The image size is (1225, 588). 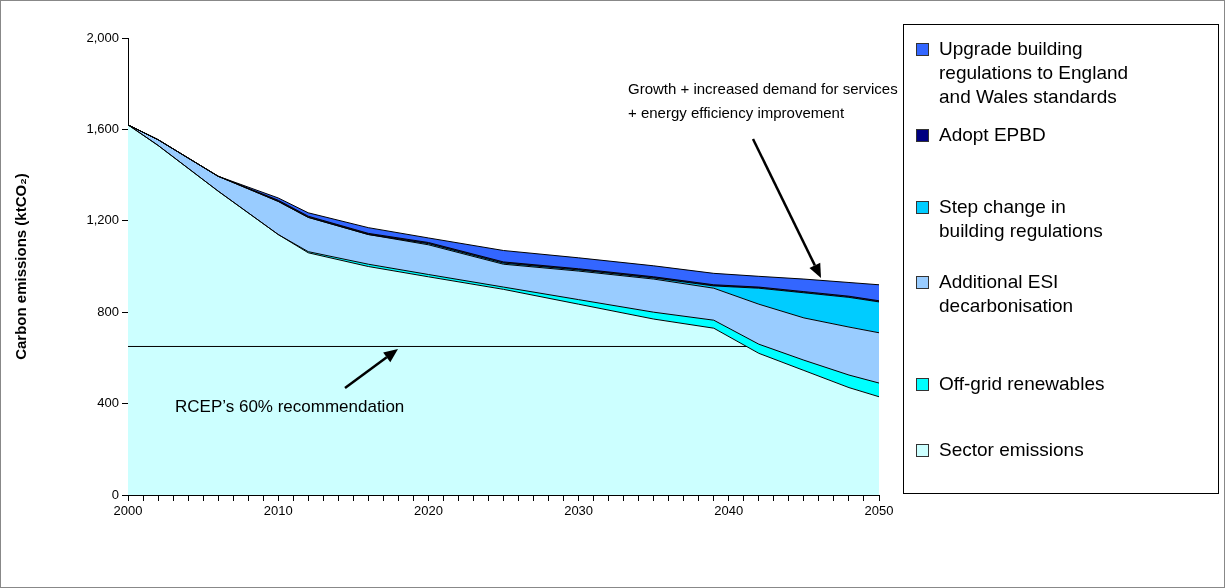 What do you see at coordinates (1034, 73) in the screenshot?
I see `legend-label: Upgrade building regulations to England and Wales standards` at bounding box center [1034, 73].